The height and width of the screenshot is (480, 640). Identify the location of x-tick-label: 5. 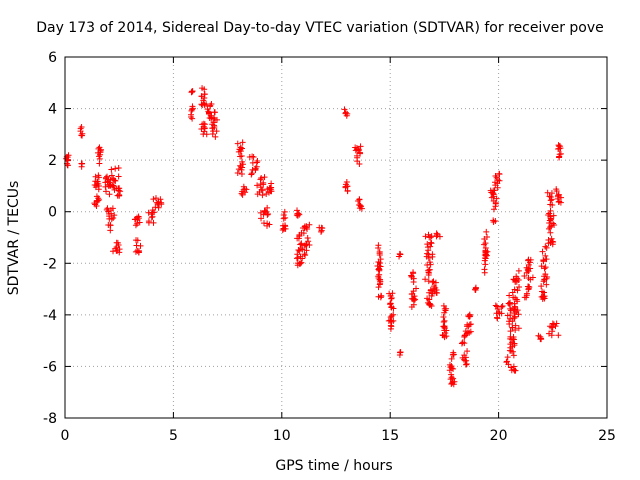
(173, 436).